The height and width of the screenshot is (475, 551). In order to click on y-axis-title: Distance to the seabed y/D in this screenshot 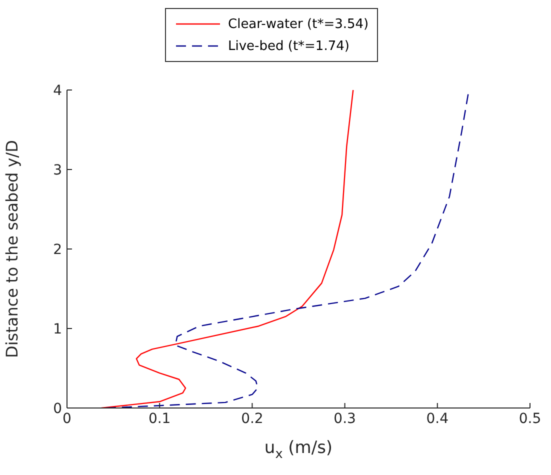, I will do `click(12, 249)`.